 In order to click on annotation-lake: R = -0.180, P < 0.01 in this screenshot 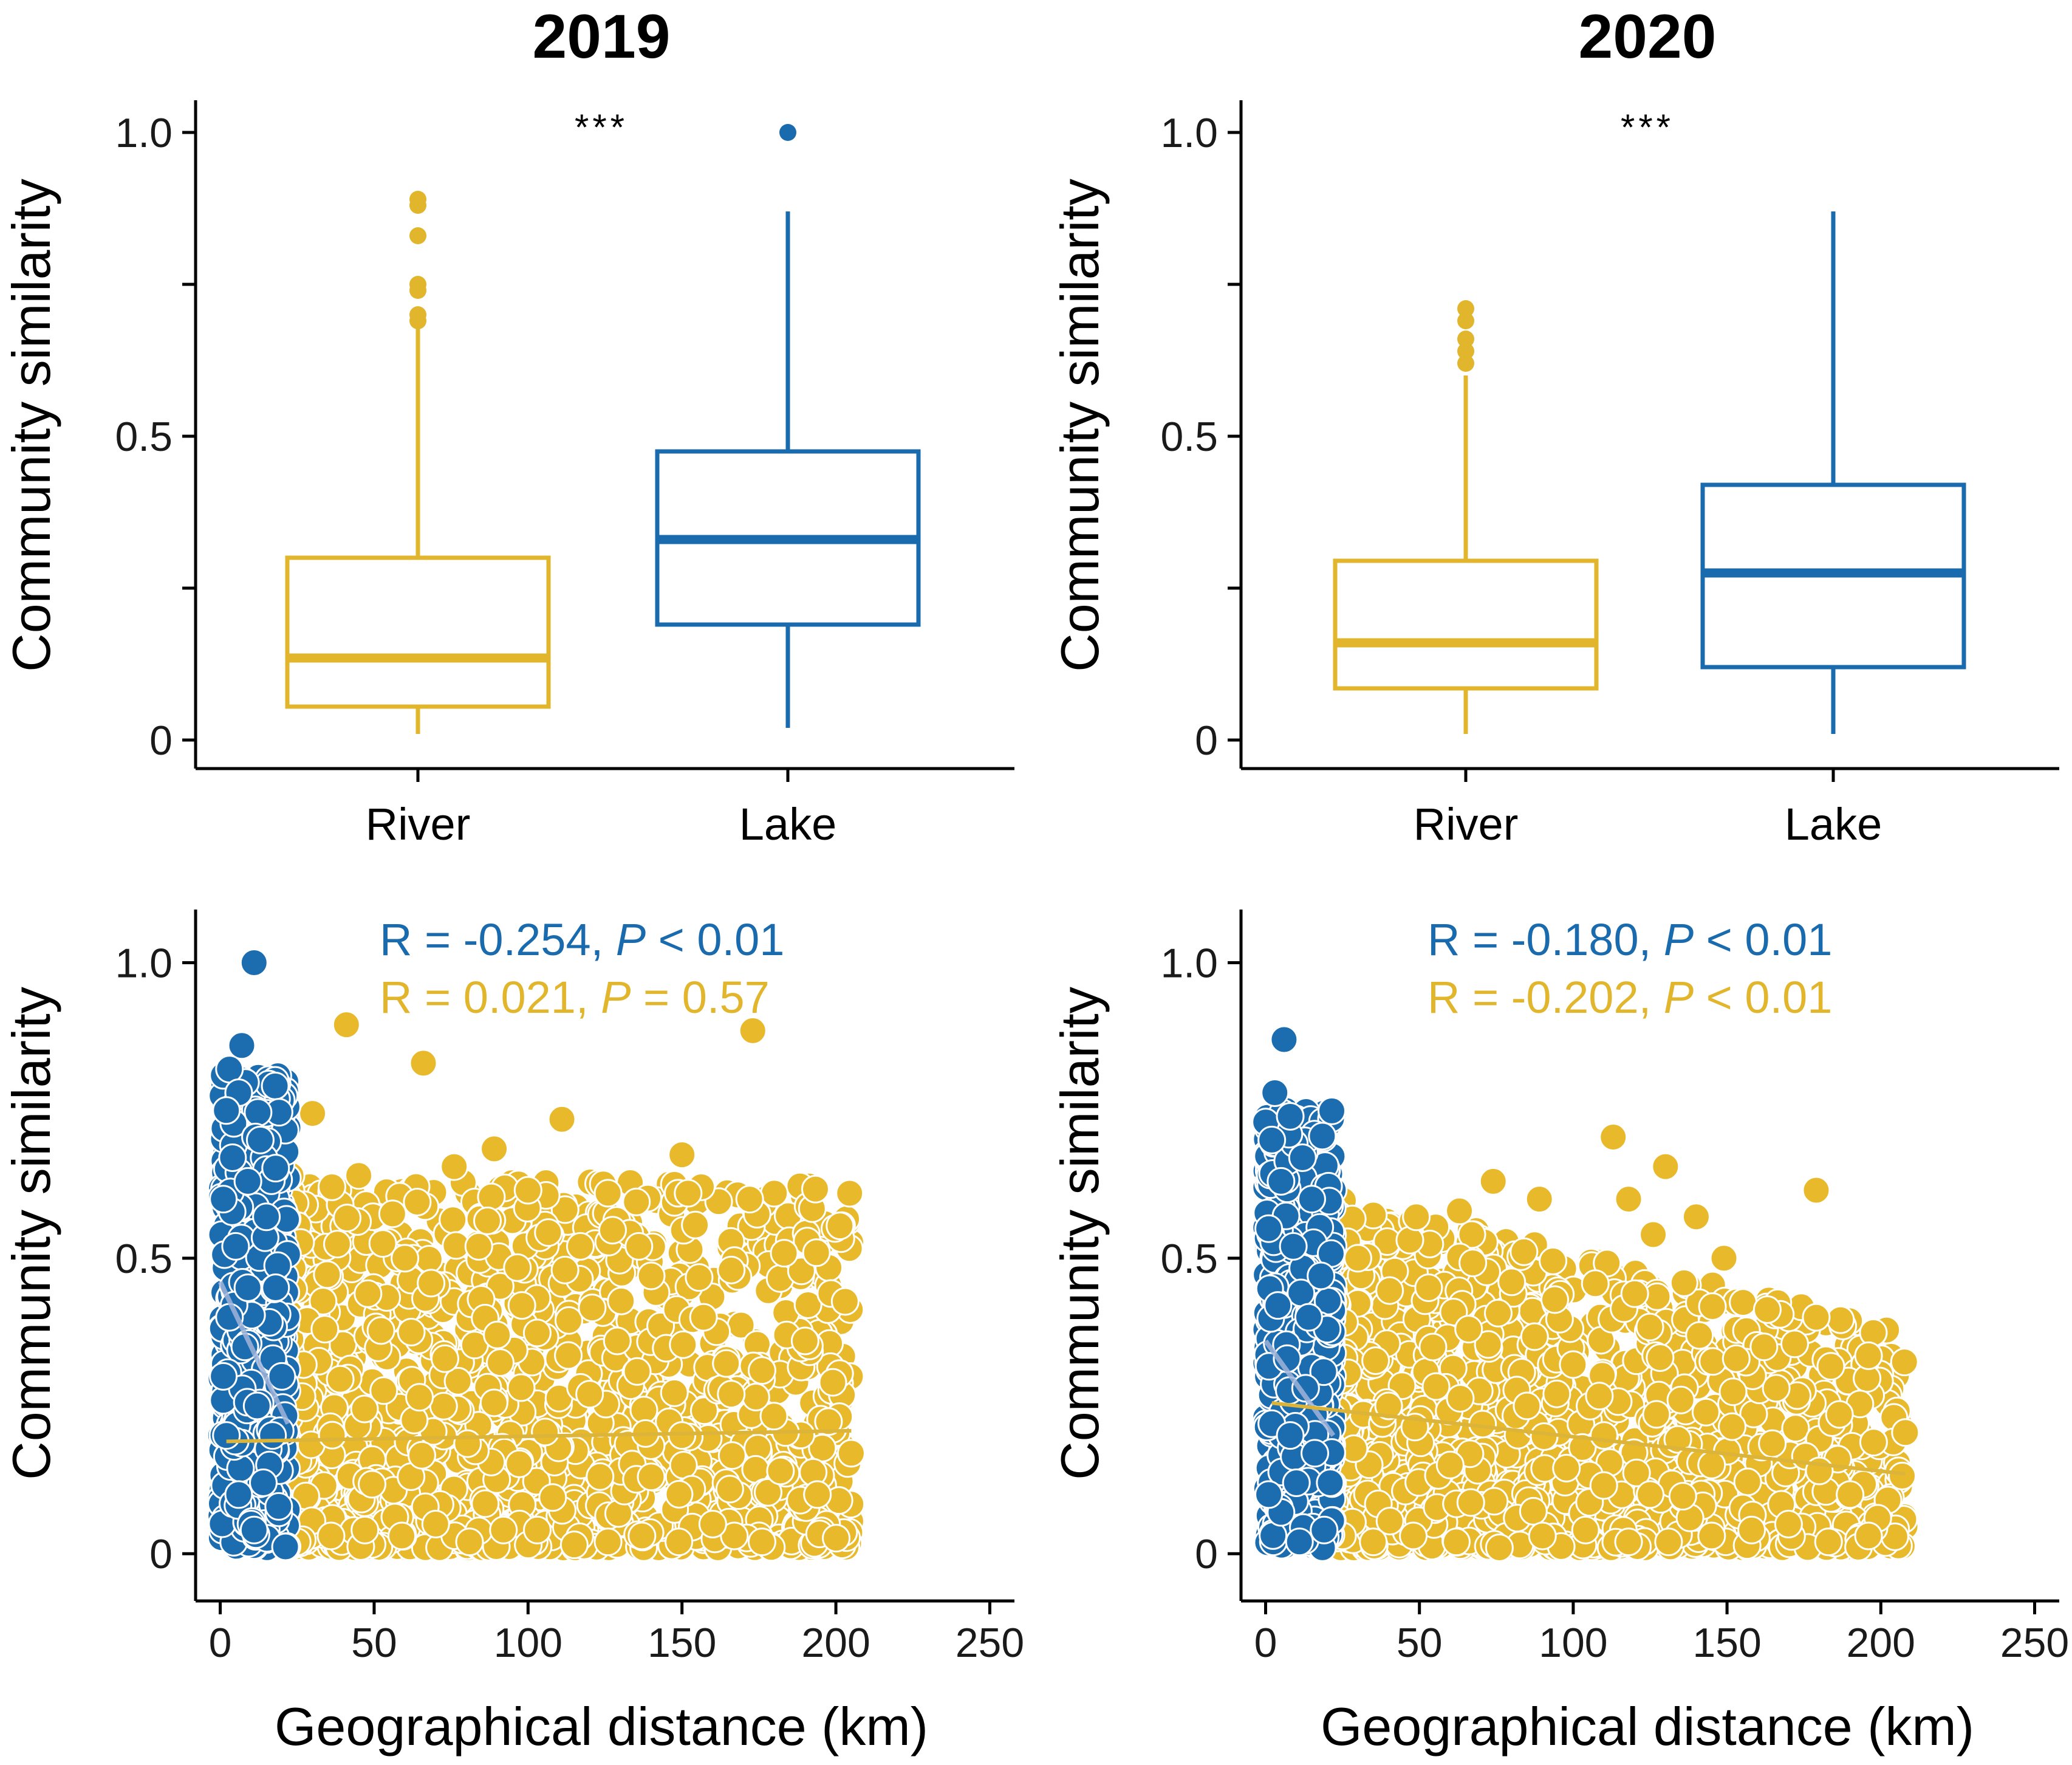, I will do `click(1630, 939)`.